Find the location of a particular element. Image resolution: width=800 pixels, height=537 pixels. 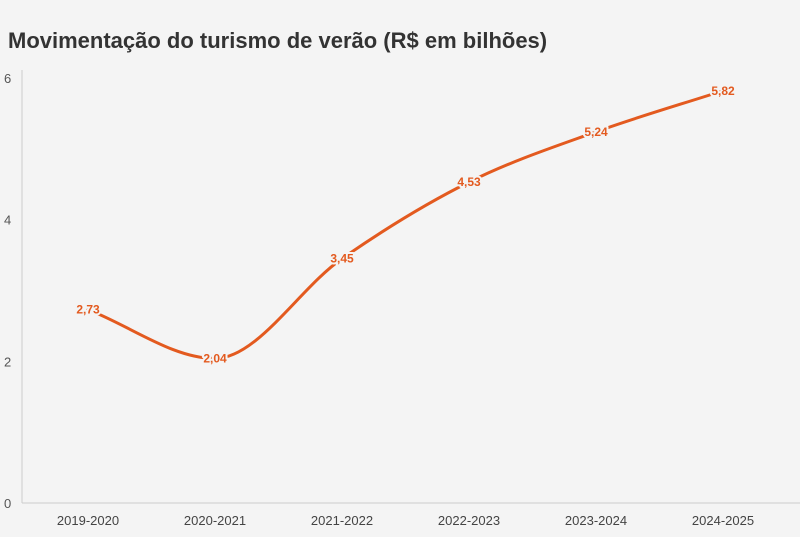

y-tick-label: 0 is located at coordinates (7, 503).